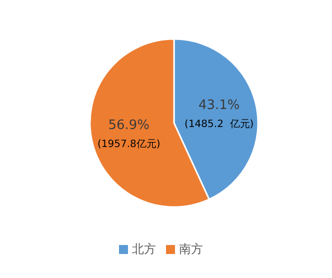 Image resolution: width=332 pixels, height=278 pixels. Describe the element at coordinates (144, 249) in the screenshot. I see `legend-label: 北方` at that location.